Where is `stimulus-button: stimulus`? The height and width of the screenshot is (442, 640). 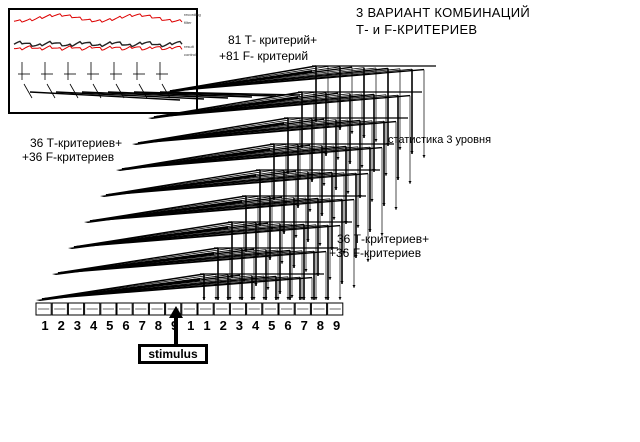
stimulus-button: stimulus is located at coordinates (173, 354).